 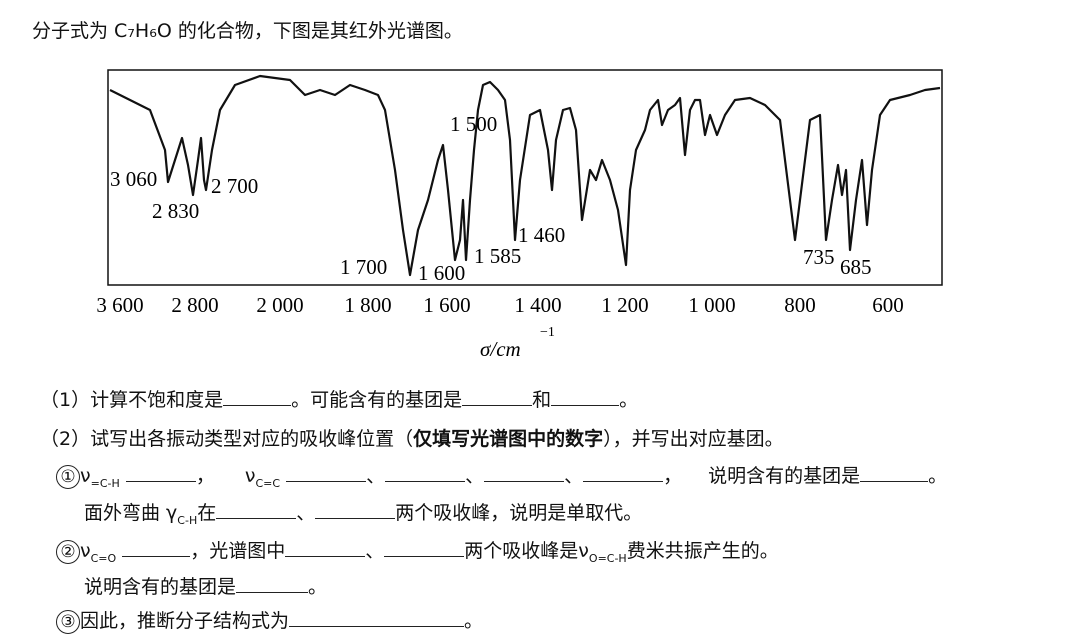 I want to click on sub: C-H, so click(x=187, y=520).